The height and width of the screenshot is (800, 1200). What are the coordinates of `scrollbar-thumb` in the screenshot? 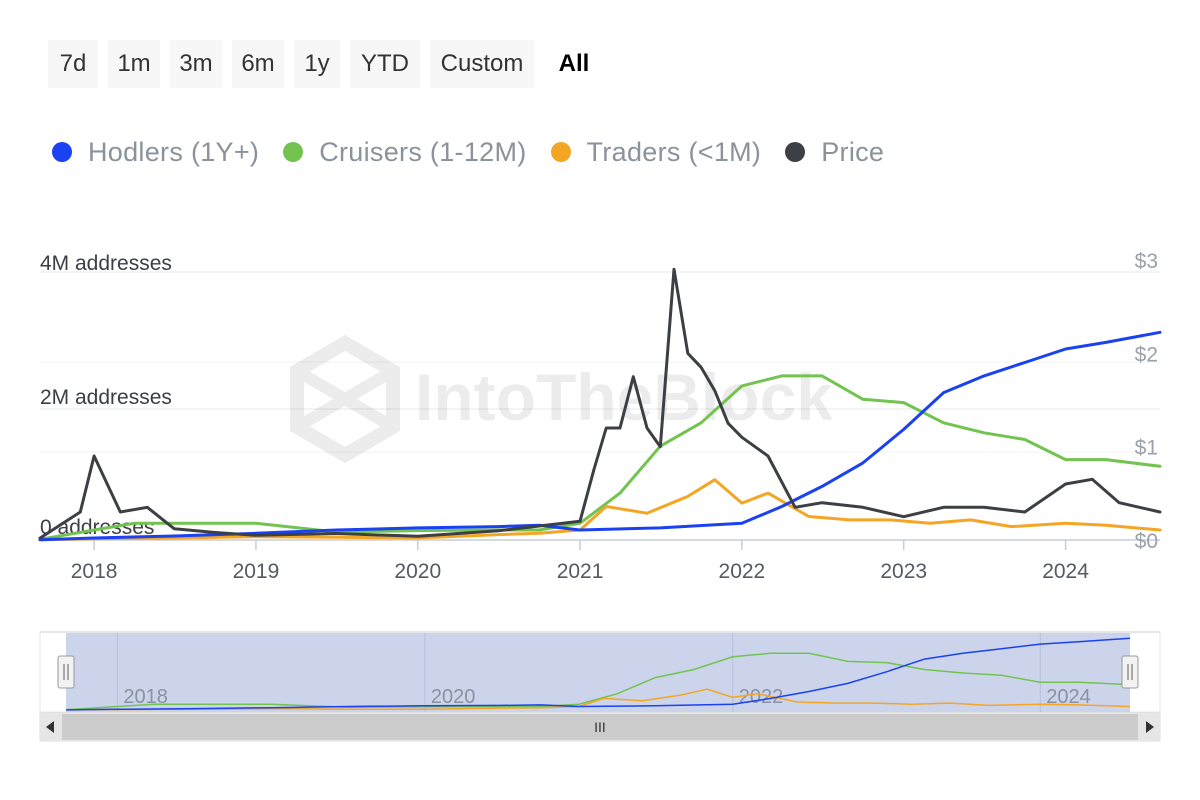 It's located at (600, 727).